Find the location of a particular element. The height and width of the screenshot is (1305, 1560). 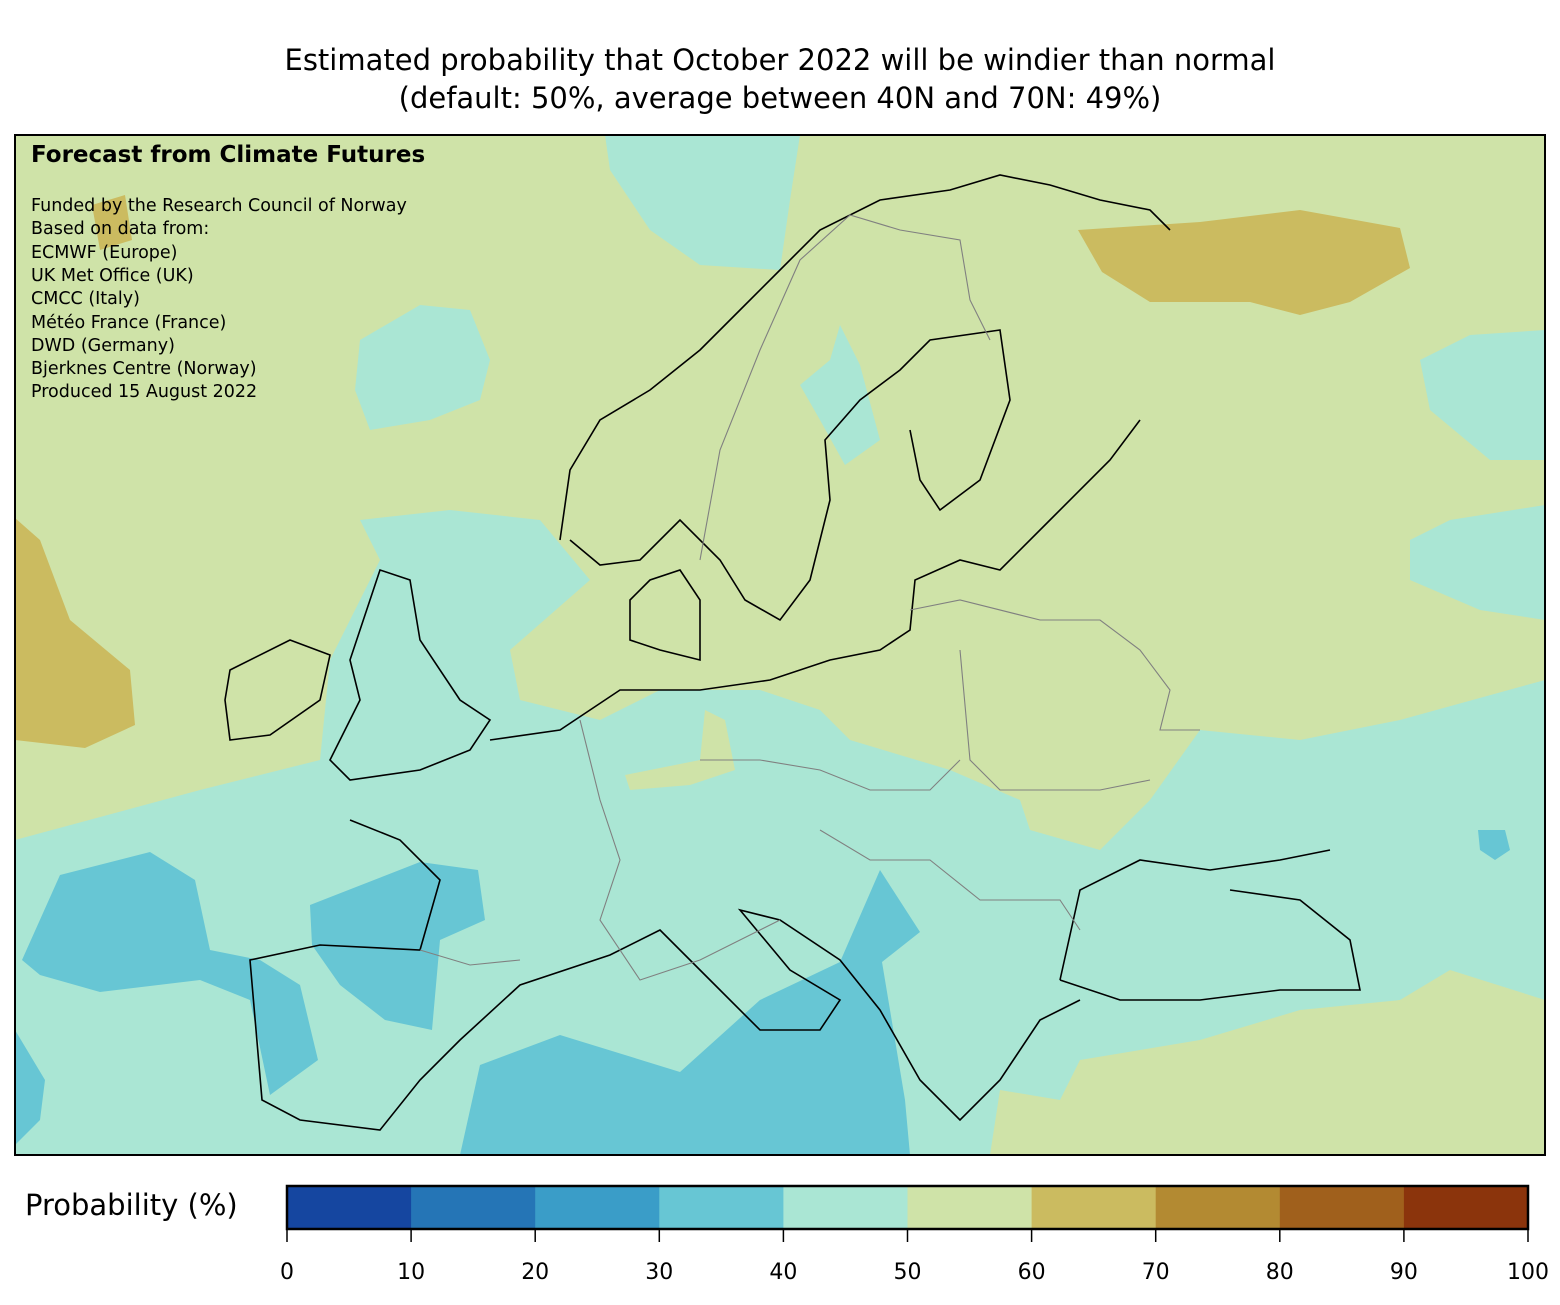

region-60-70-small is located at coordinates (112, 222).